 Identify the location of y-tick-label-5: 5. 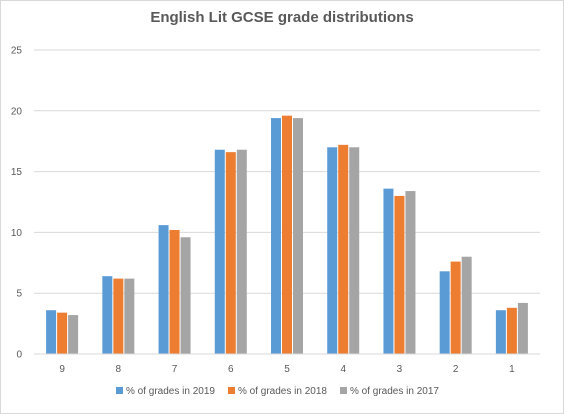
(19, 294).